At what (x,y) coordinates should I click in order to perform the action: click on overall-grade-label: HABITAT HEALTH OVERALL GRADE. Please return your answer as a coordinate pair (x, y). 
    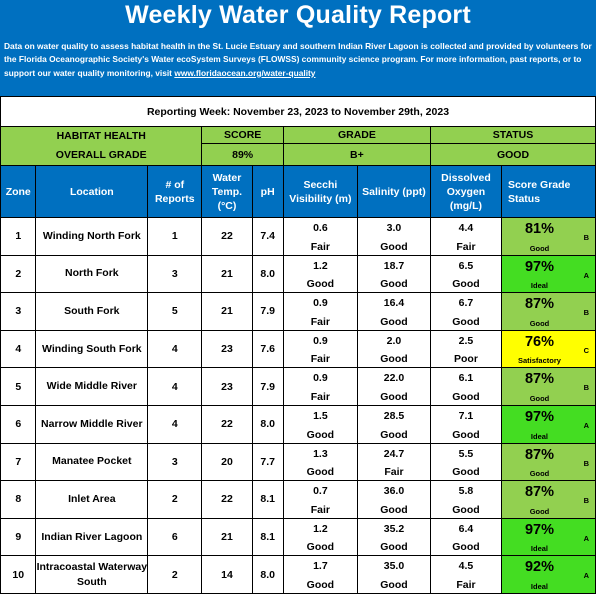
    Looking at the image, I should click on (101, 146).